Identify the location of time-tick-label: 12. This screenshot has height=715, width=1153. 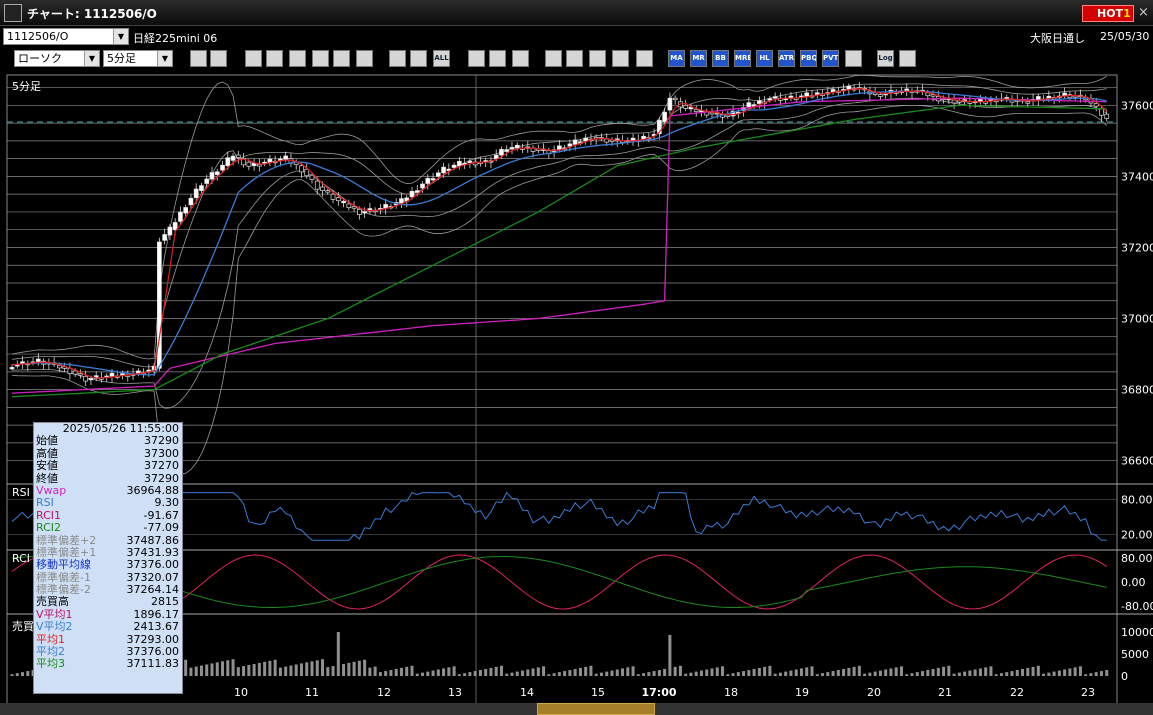
(384, 692).